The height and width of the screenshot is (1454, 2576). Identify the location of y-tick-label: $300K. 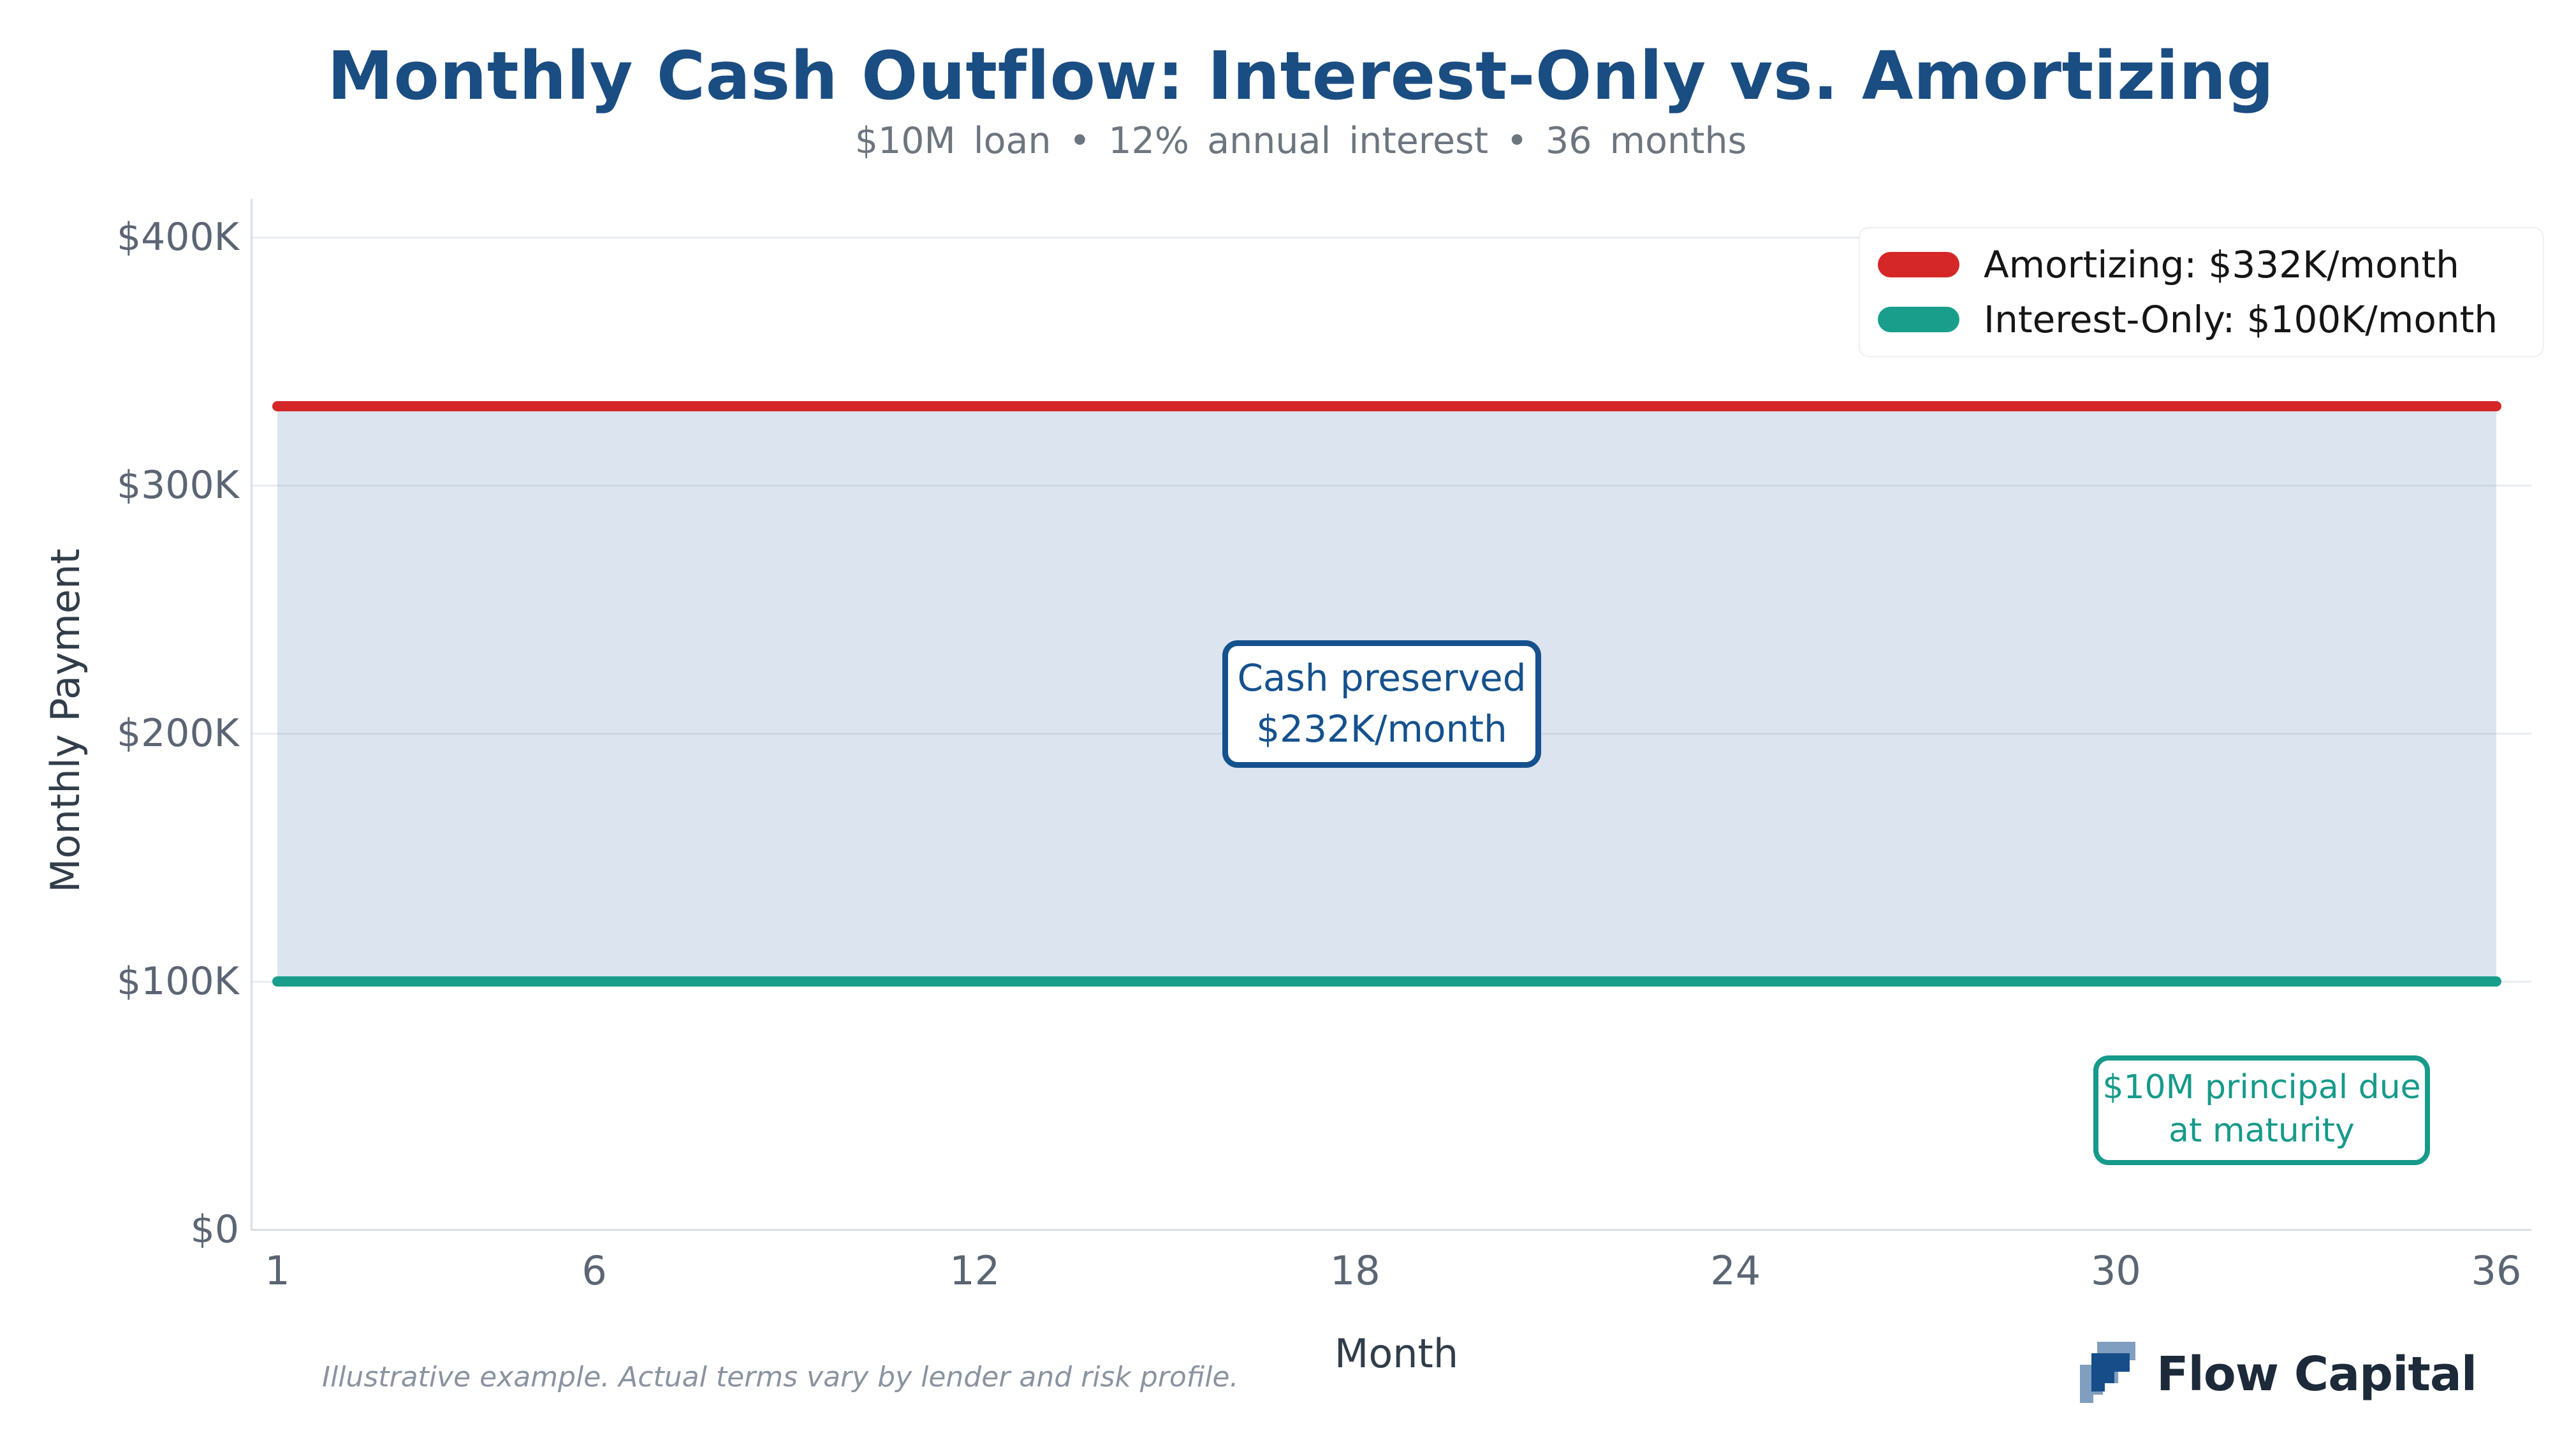
(177, 485).